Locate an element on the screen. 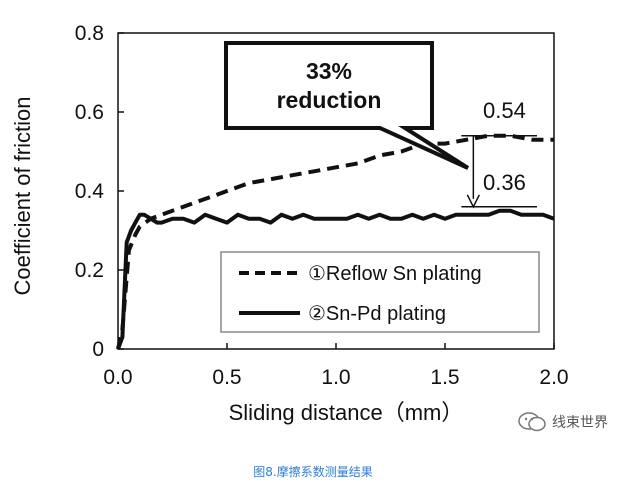 This screenshot has height=489, width=626. annotation-value-high: 0.54 is located at coordinates (504, 110).